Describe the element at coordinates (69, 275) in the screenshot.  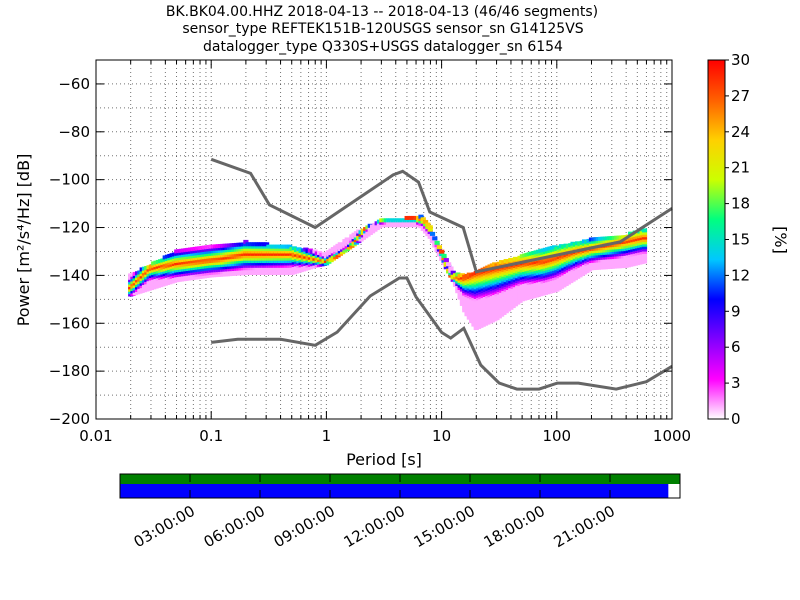
I see `y-tick-label: −140` at that location.